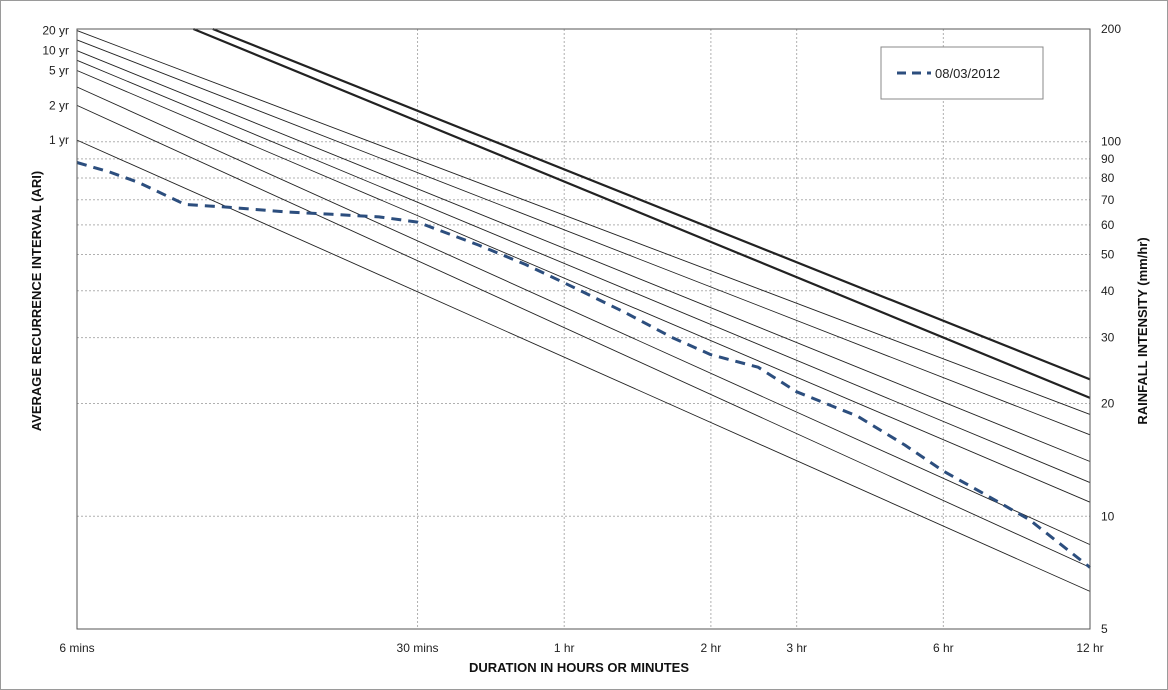 The height and width of the screenshot is (690, 1168). Describe the element at coordinates (1108, 338) in the screenshot. I see `y-tick-label-3: 30` at that location.